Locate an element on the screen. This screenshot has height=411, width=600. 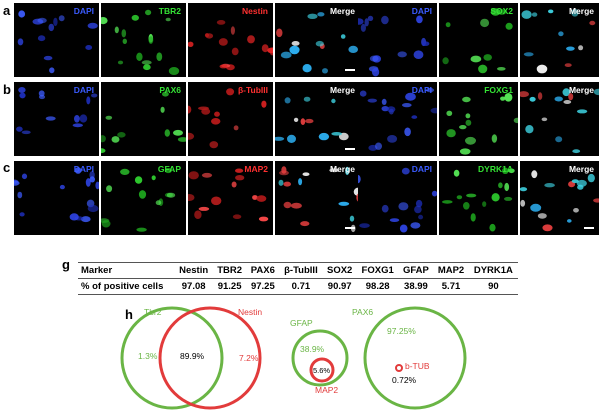
image-map2: MAP2 is located at coordinates (230, 198).